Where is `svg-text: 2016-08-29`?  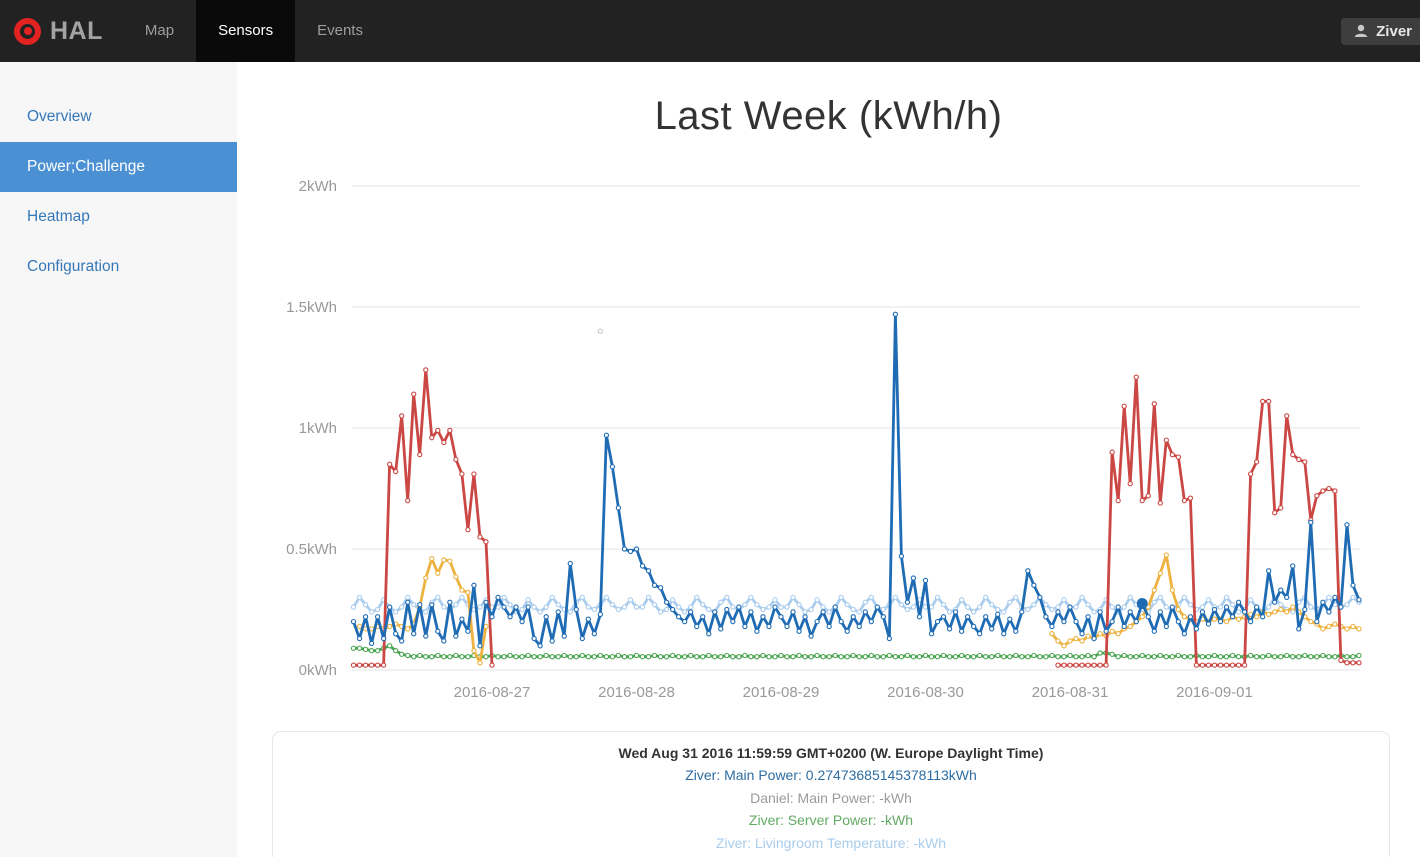 svg-text: 2016-08-29 is located at coordinates (781, 692).